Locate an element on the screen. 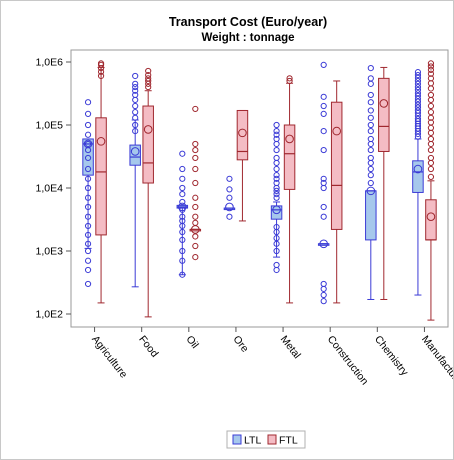 The height and width of the screenshot is (460, 454). chart-subtitle: Weight : tonnage is located at coordinates (247, 38).